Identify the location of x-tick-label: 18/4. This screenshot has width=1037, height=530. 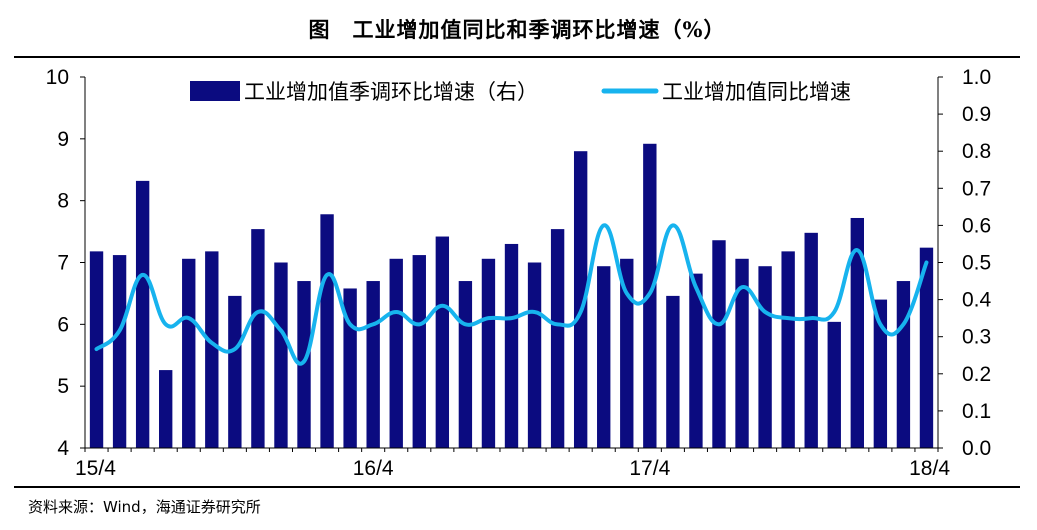
(929, 468).